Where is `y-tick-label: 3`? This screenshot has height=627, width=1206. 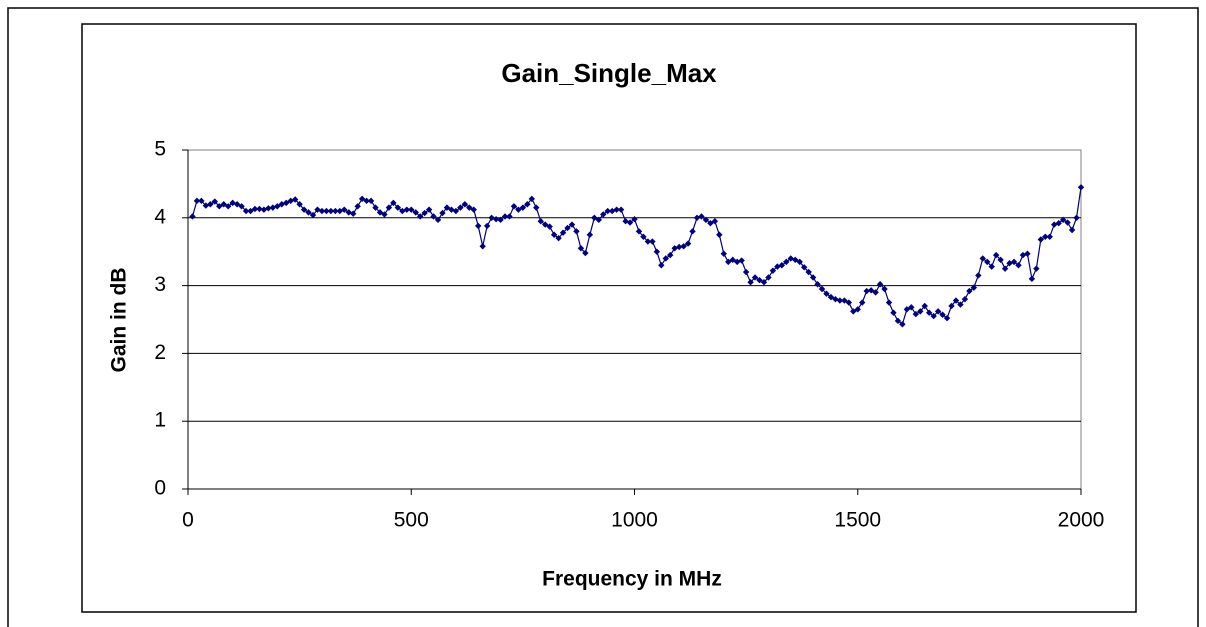 y-tick-label: 3 is located at coordinates (160, 284).